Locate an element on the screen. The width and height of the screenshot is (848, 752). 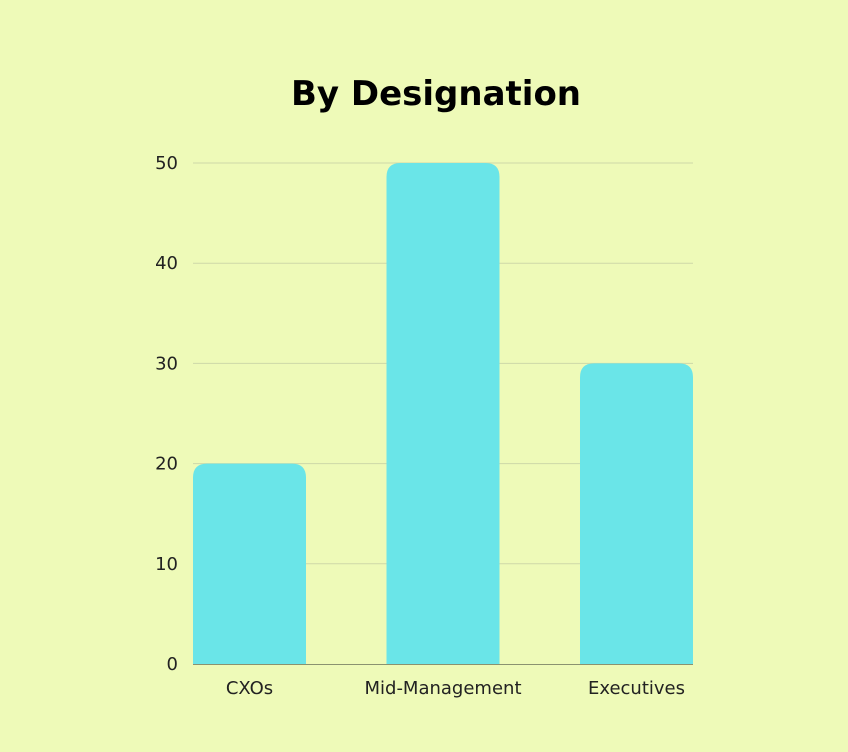
y-tick-label: 0 is located at coordinates (172, 664).